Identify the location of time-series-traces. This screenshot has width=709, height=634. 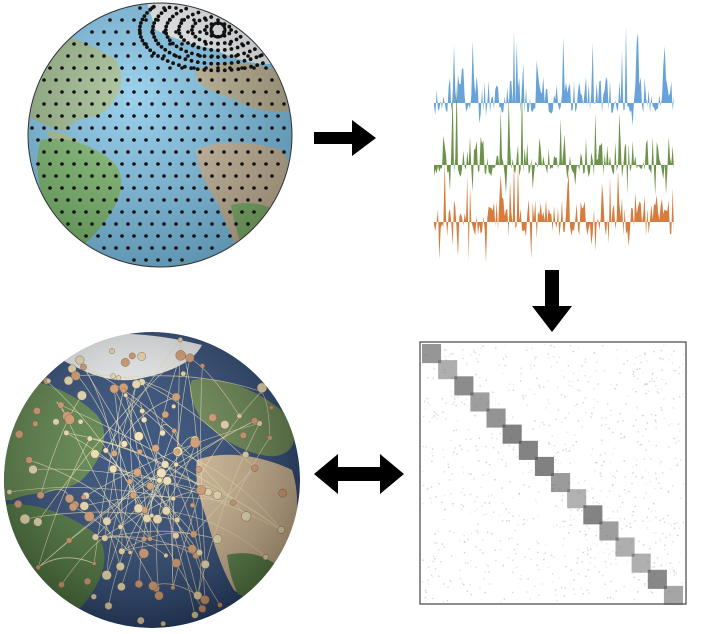
(554, 144).